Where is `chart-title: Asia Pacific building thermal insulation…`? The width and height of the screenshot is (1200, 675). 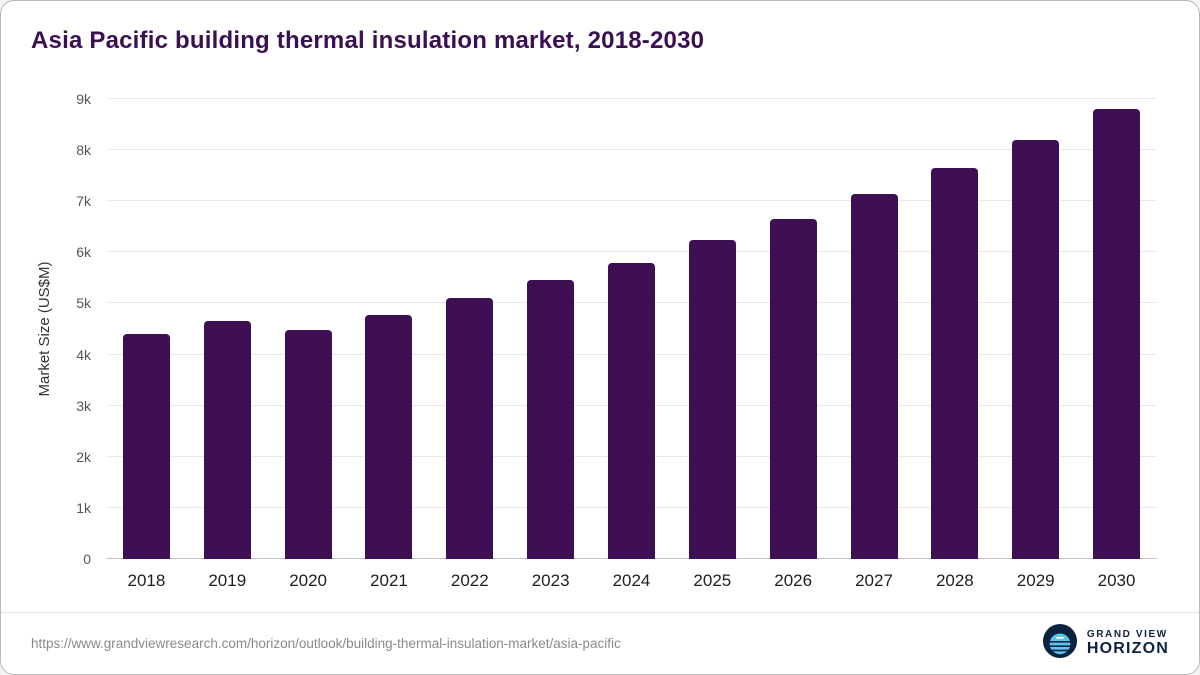
chart-title: Asia Pacific building thermal insulation… is located at coordinates (368, 40).